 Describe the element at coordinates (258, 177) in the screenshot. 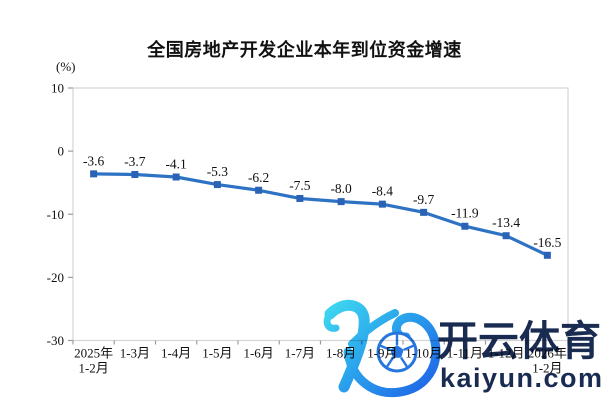

I see `data-point-label: -6.2` at that location.